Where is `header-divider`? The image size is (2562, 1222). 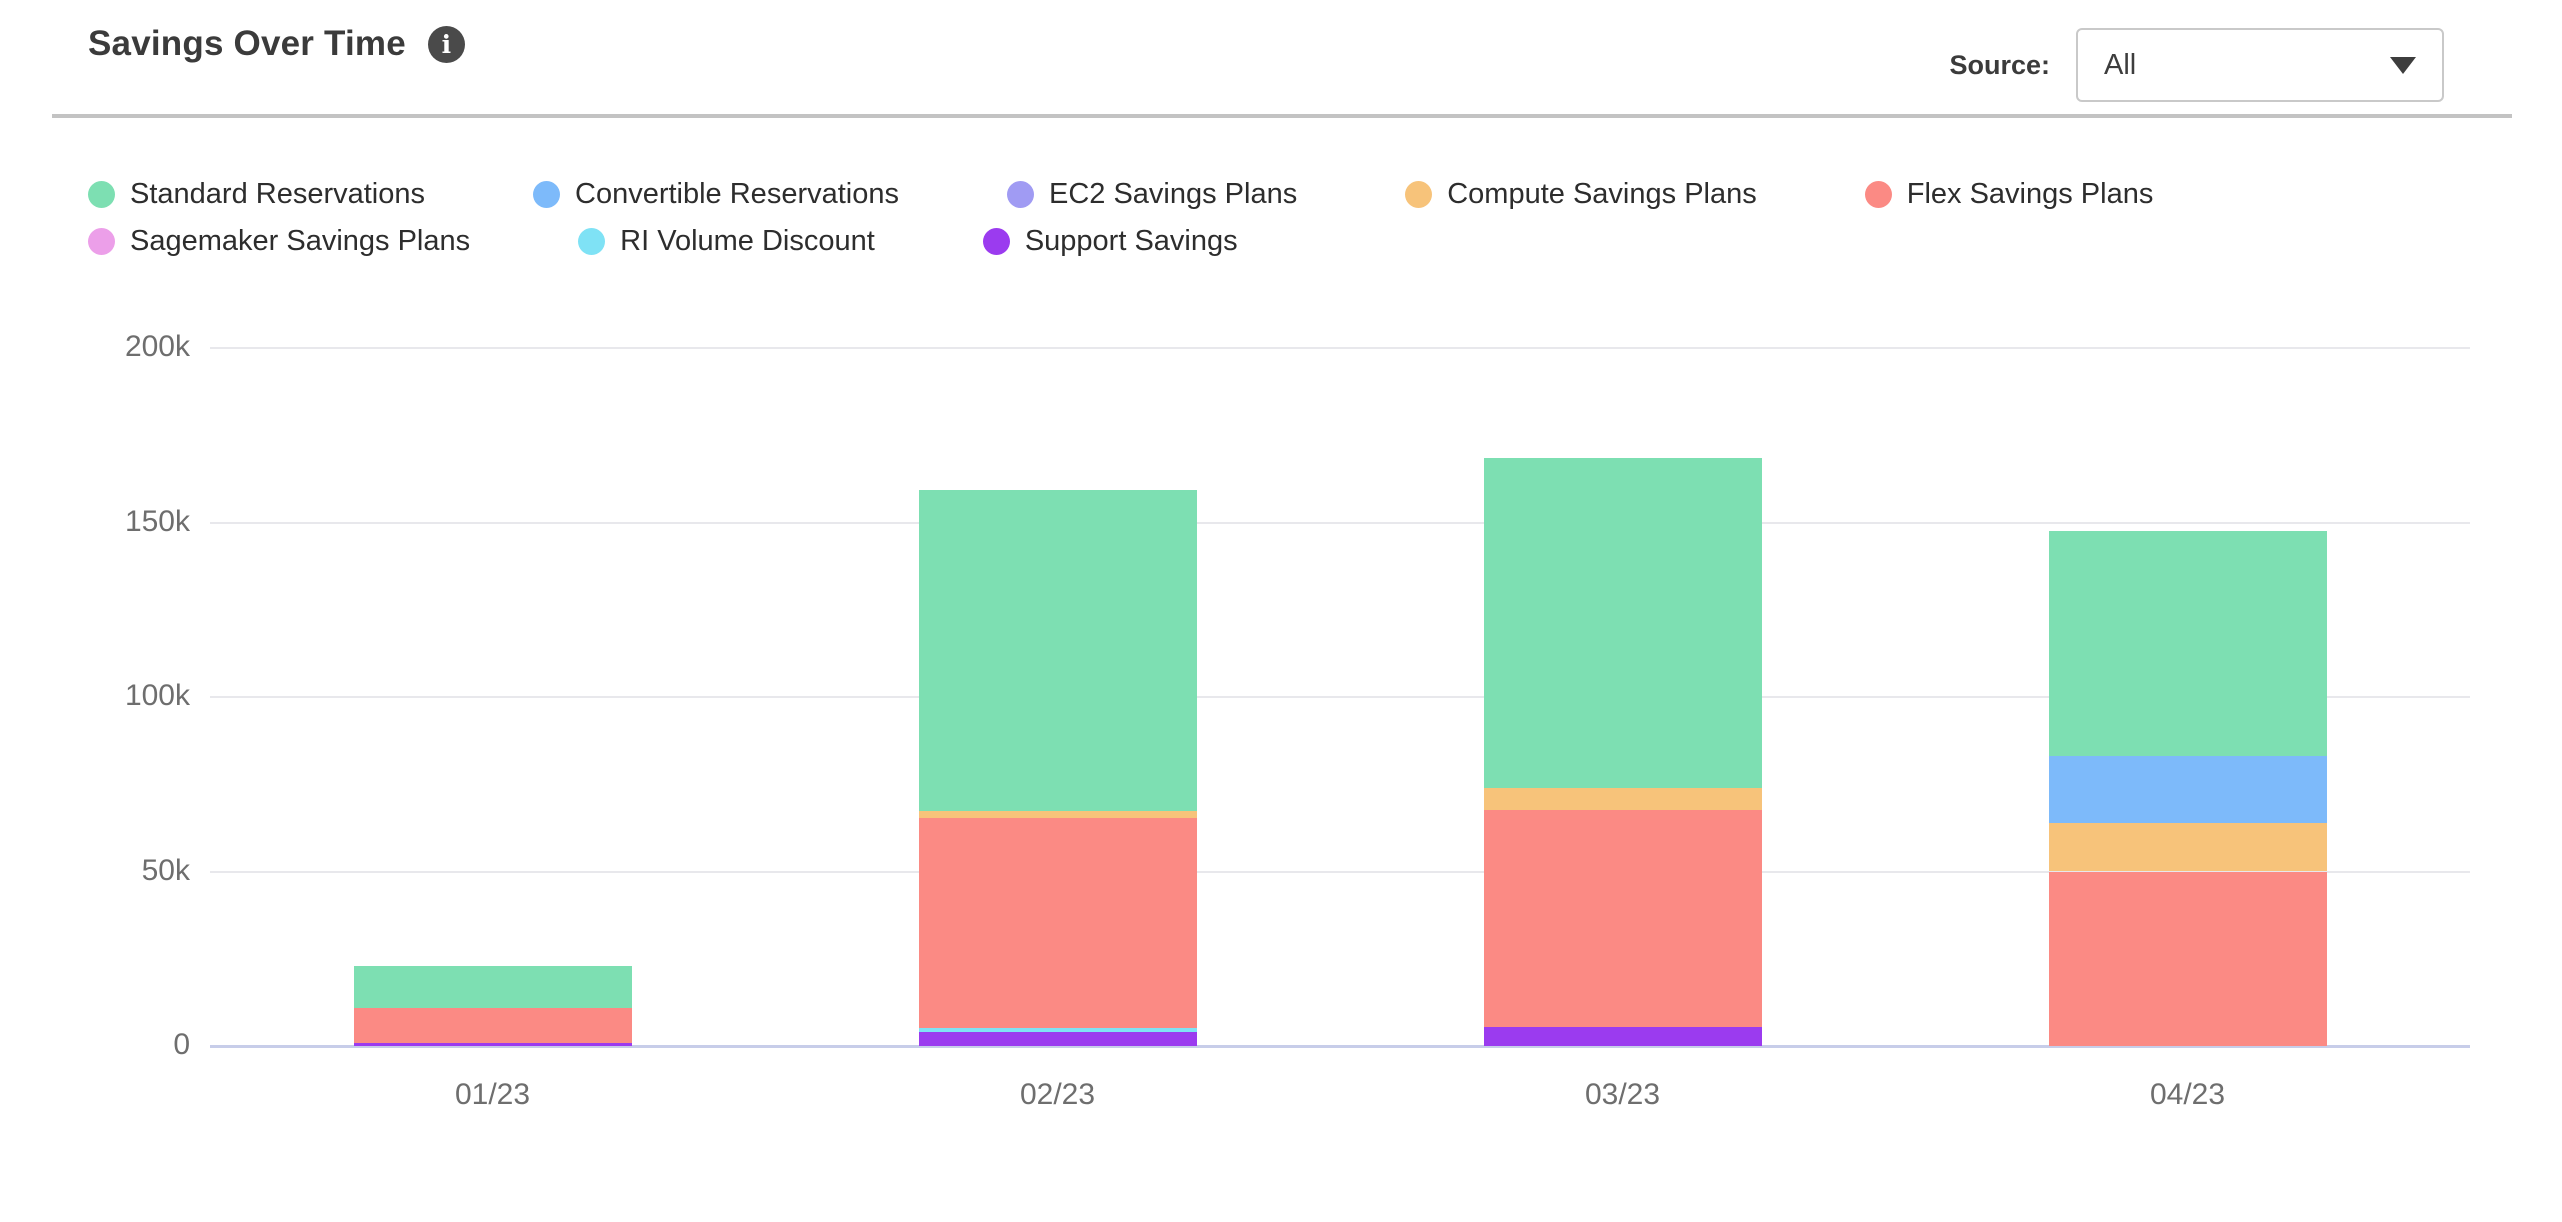
header-divider is located at coordinates (1282, 116).